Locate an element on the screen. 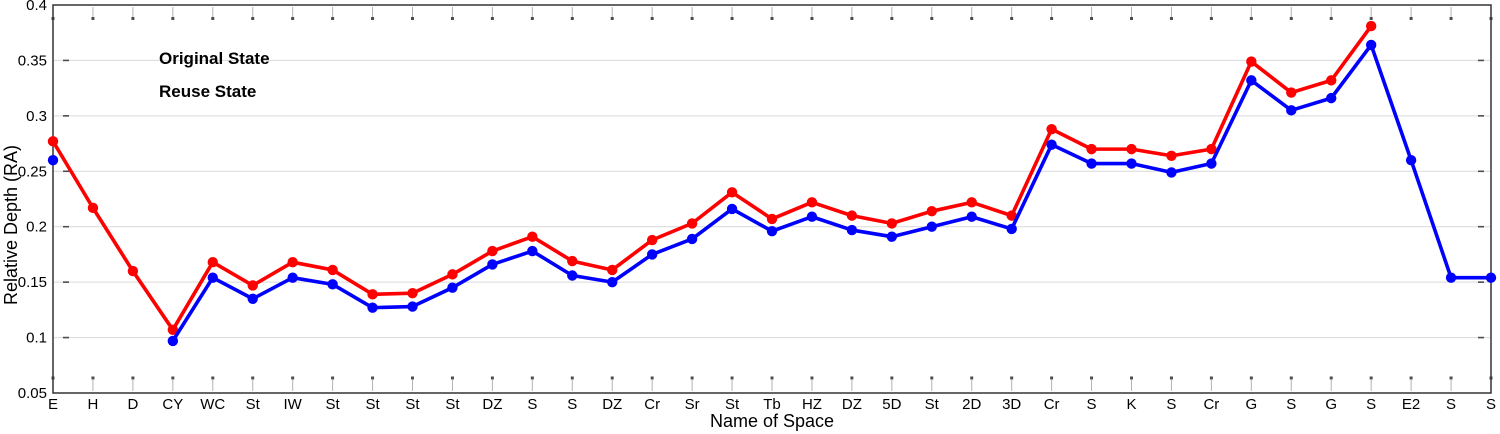 This screenshot has width=1500, height=434. y-tick-label: 0.15 is located at coordinates (32, 282).